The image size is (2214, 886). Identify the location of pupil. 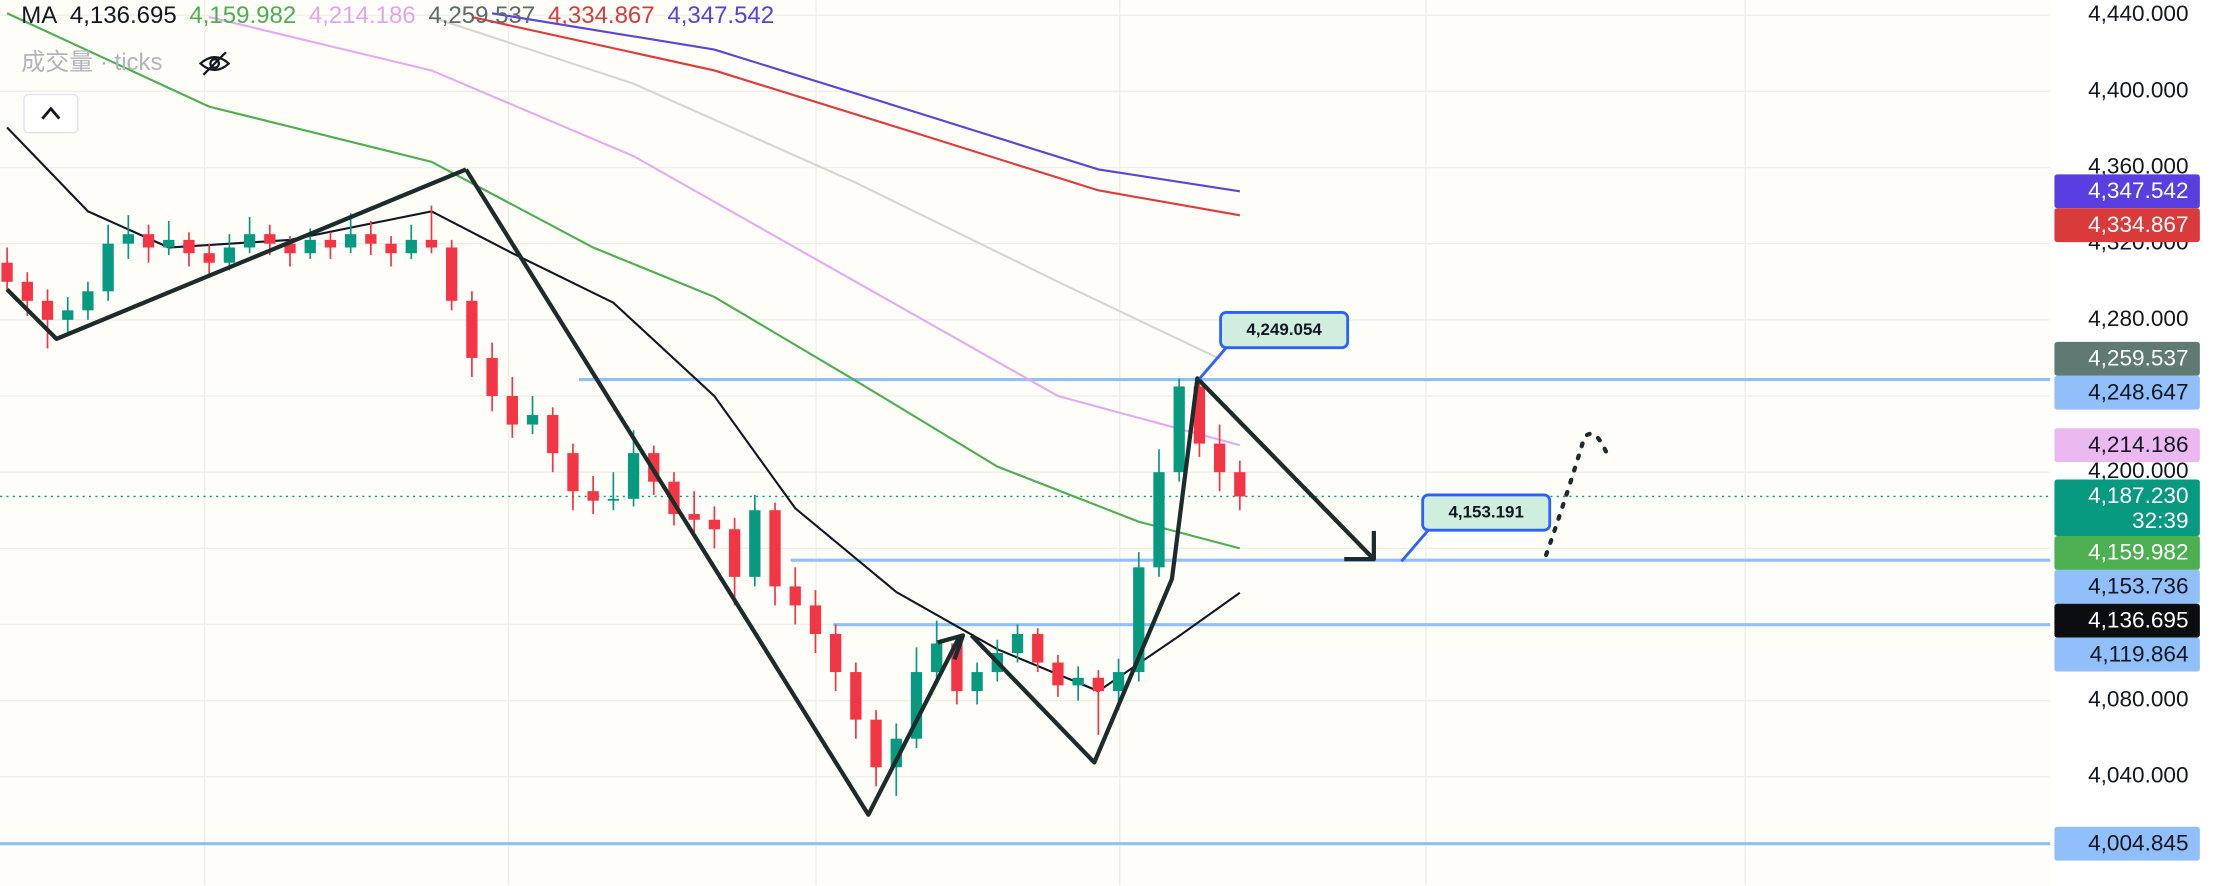
(215, 63).